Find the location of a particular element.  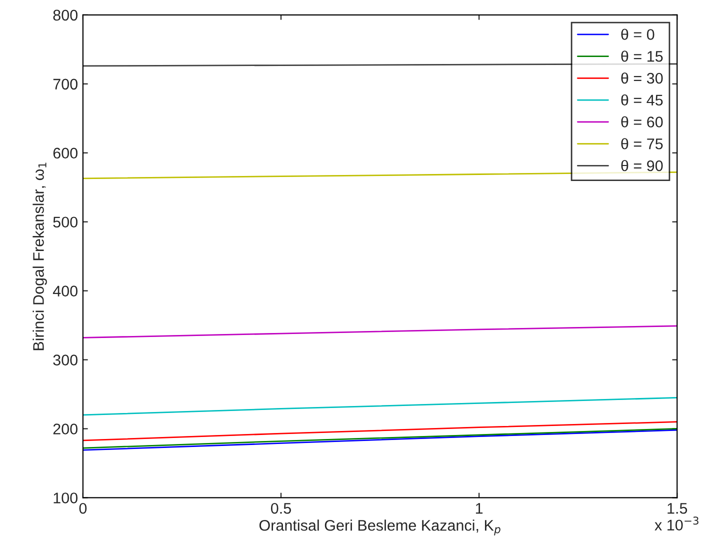

y-tick-label: 300 is located at coordinates (65, 360).